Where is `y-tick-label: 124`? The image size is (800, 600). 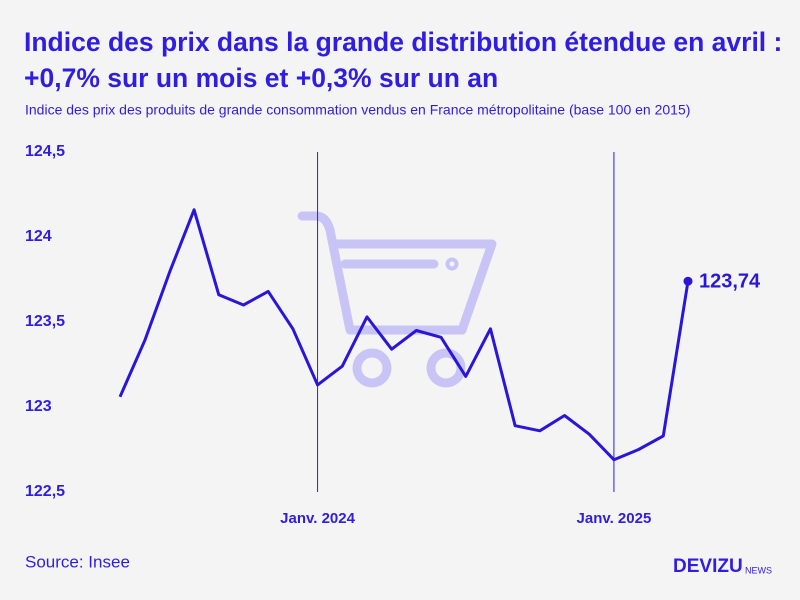
y-tick-label: 124 is located at coordinates (38, 236).